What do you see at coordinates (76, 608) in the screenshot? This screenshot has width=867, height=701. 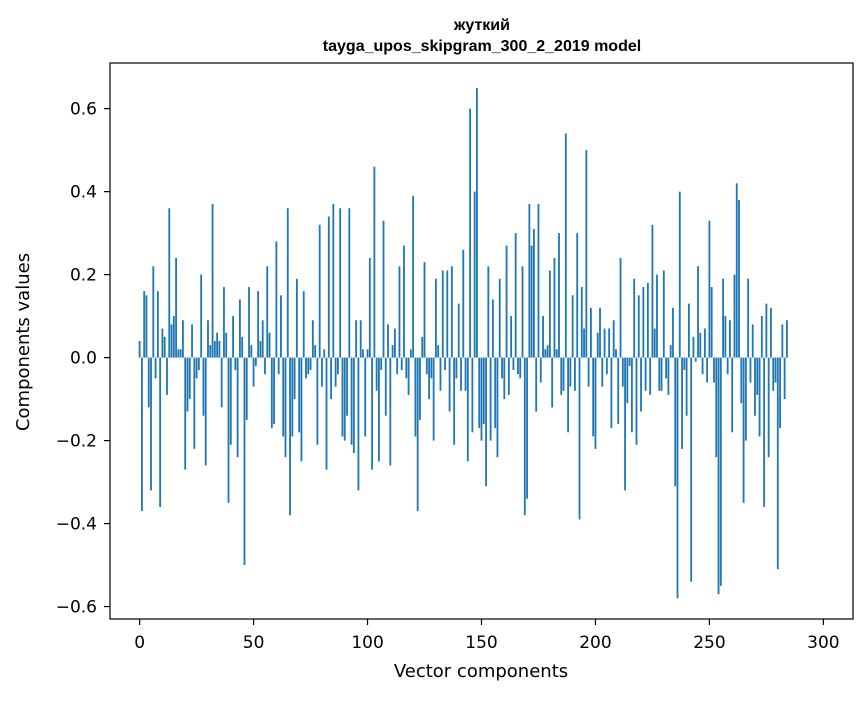 I see `y-tick-label: −0.6` at bounding box center [76, 608].